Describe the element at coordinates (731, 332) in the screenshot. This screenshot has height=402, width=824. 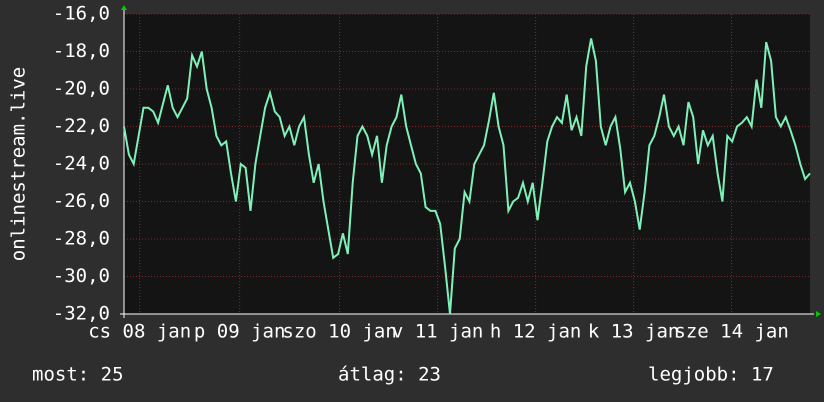
I see `x-tick-label: sze 14 jan` at that location.